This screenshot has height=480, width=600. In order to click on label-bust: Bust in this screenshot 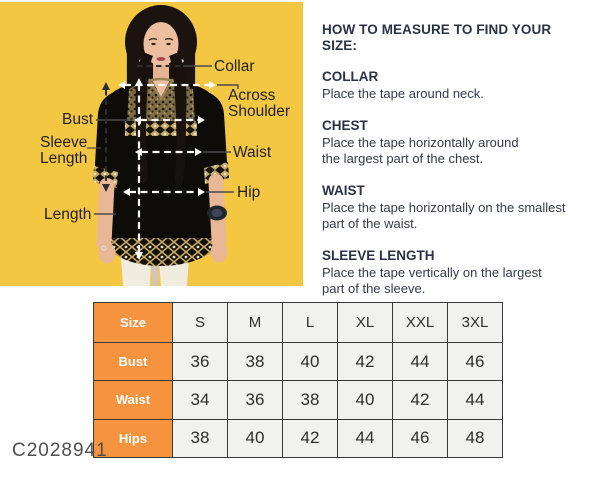, I will do `click(77, 119)`.